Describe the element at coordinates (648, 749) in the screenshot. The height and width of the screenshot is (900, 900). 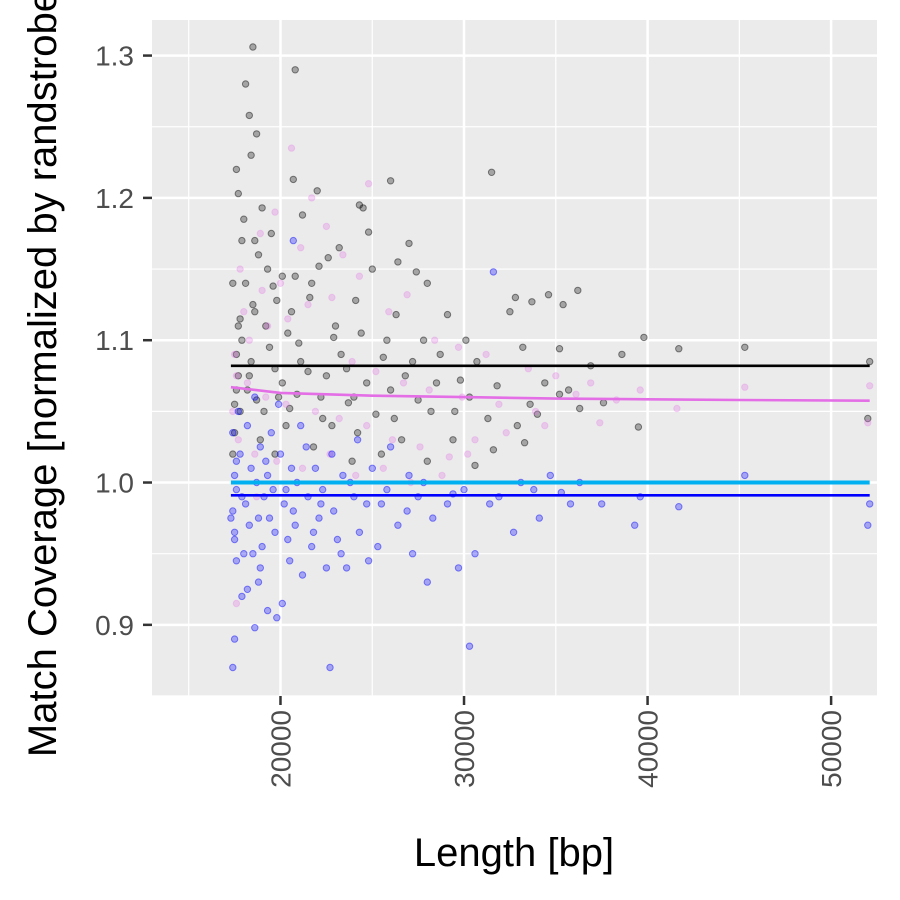
I see `x-tick-label: 40000` at that location.